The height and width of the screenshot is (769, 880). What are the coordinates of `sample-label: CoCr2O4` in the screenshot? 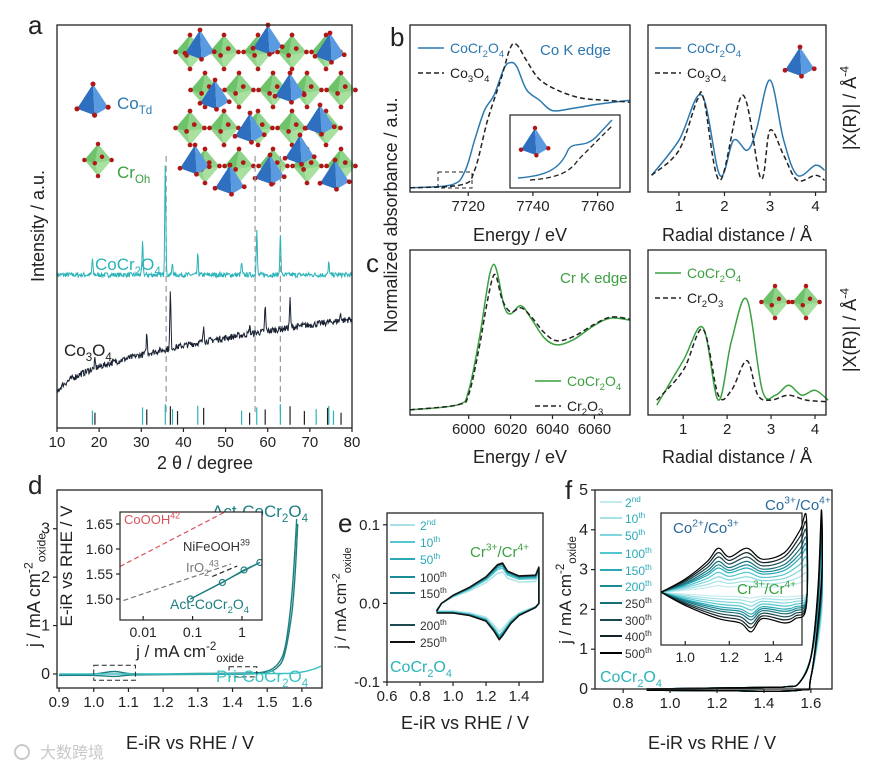 It's located at (421, 669).